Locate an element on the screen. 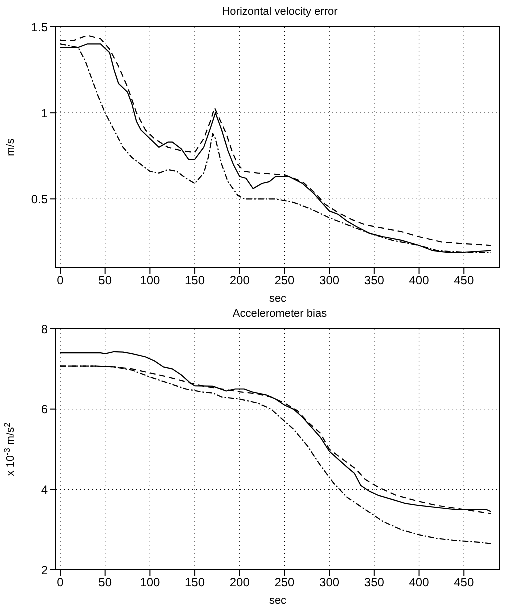 Image resolution: width=505 pixels, height=608 pixels. y-tick-label: 8 is located at coordinates (44, 329).